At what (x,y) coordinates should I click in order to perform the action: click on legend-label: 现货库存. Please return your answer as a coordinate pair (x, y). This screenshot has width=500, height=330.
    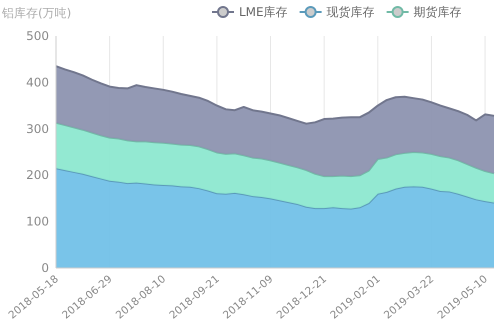
    Looking at the image, I should click on (350, 12).